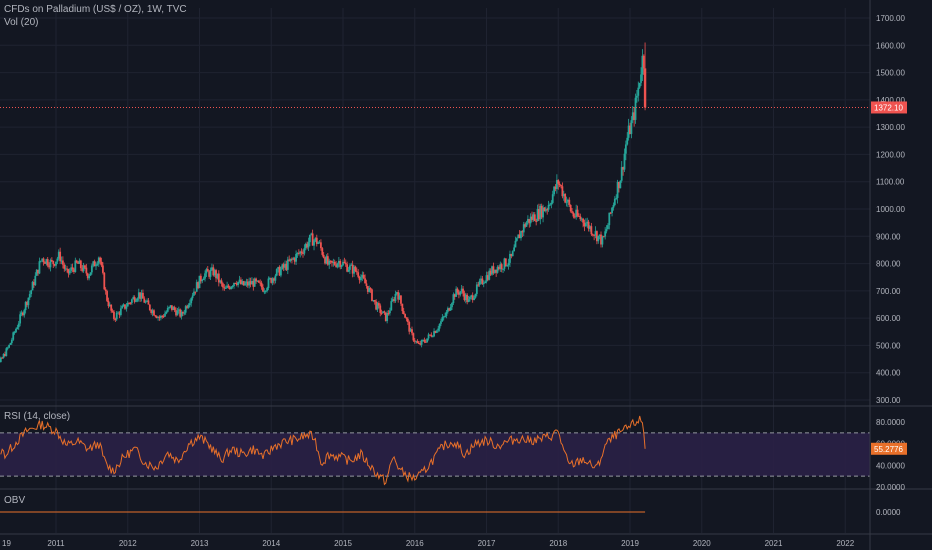 This screenshot has height=550, width=932. Describe the element at coordinates (890, 18) in the screenshot. I see `price-tick-label: 1700.00` at that location.